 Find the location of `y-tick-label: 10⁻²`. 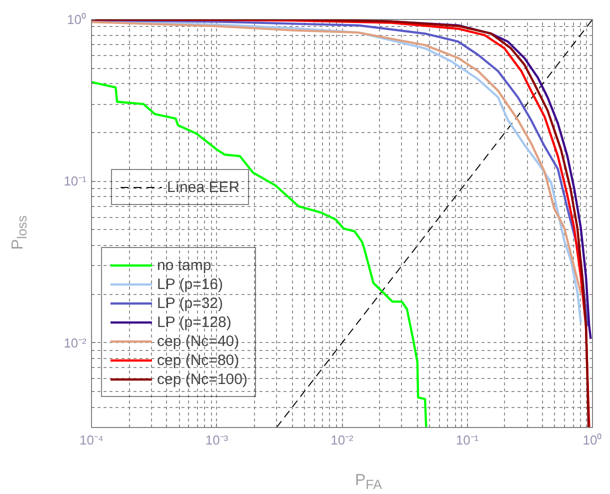

y-tick-label: 10⁻² is located at coordinates (76, 342).